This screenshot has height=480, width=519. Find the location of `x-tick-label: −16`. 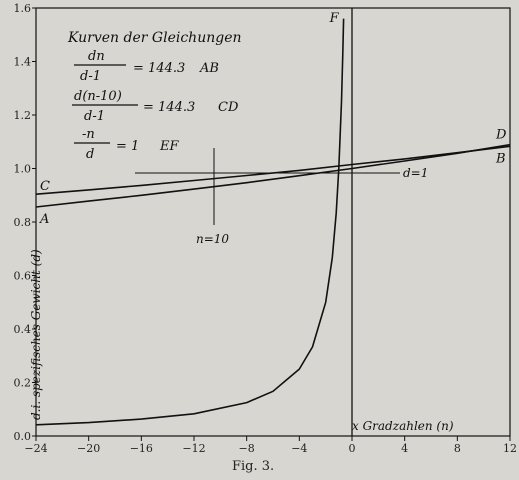

x-tick-label: −16 is located at coordinates (141, 448).